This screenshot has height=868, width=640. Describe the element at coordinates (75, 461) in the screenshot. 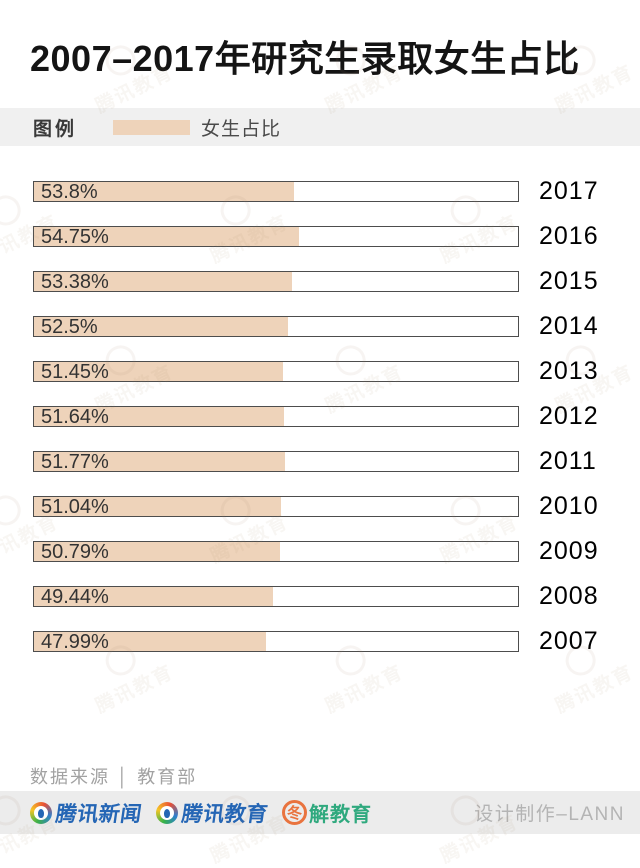

I see `percent-label: 51.77%` at that location.